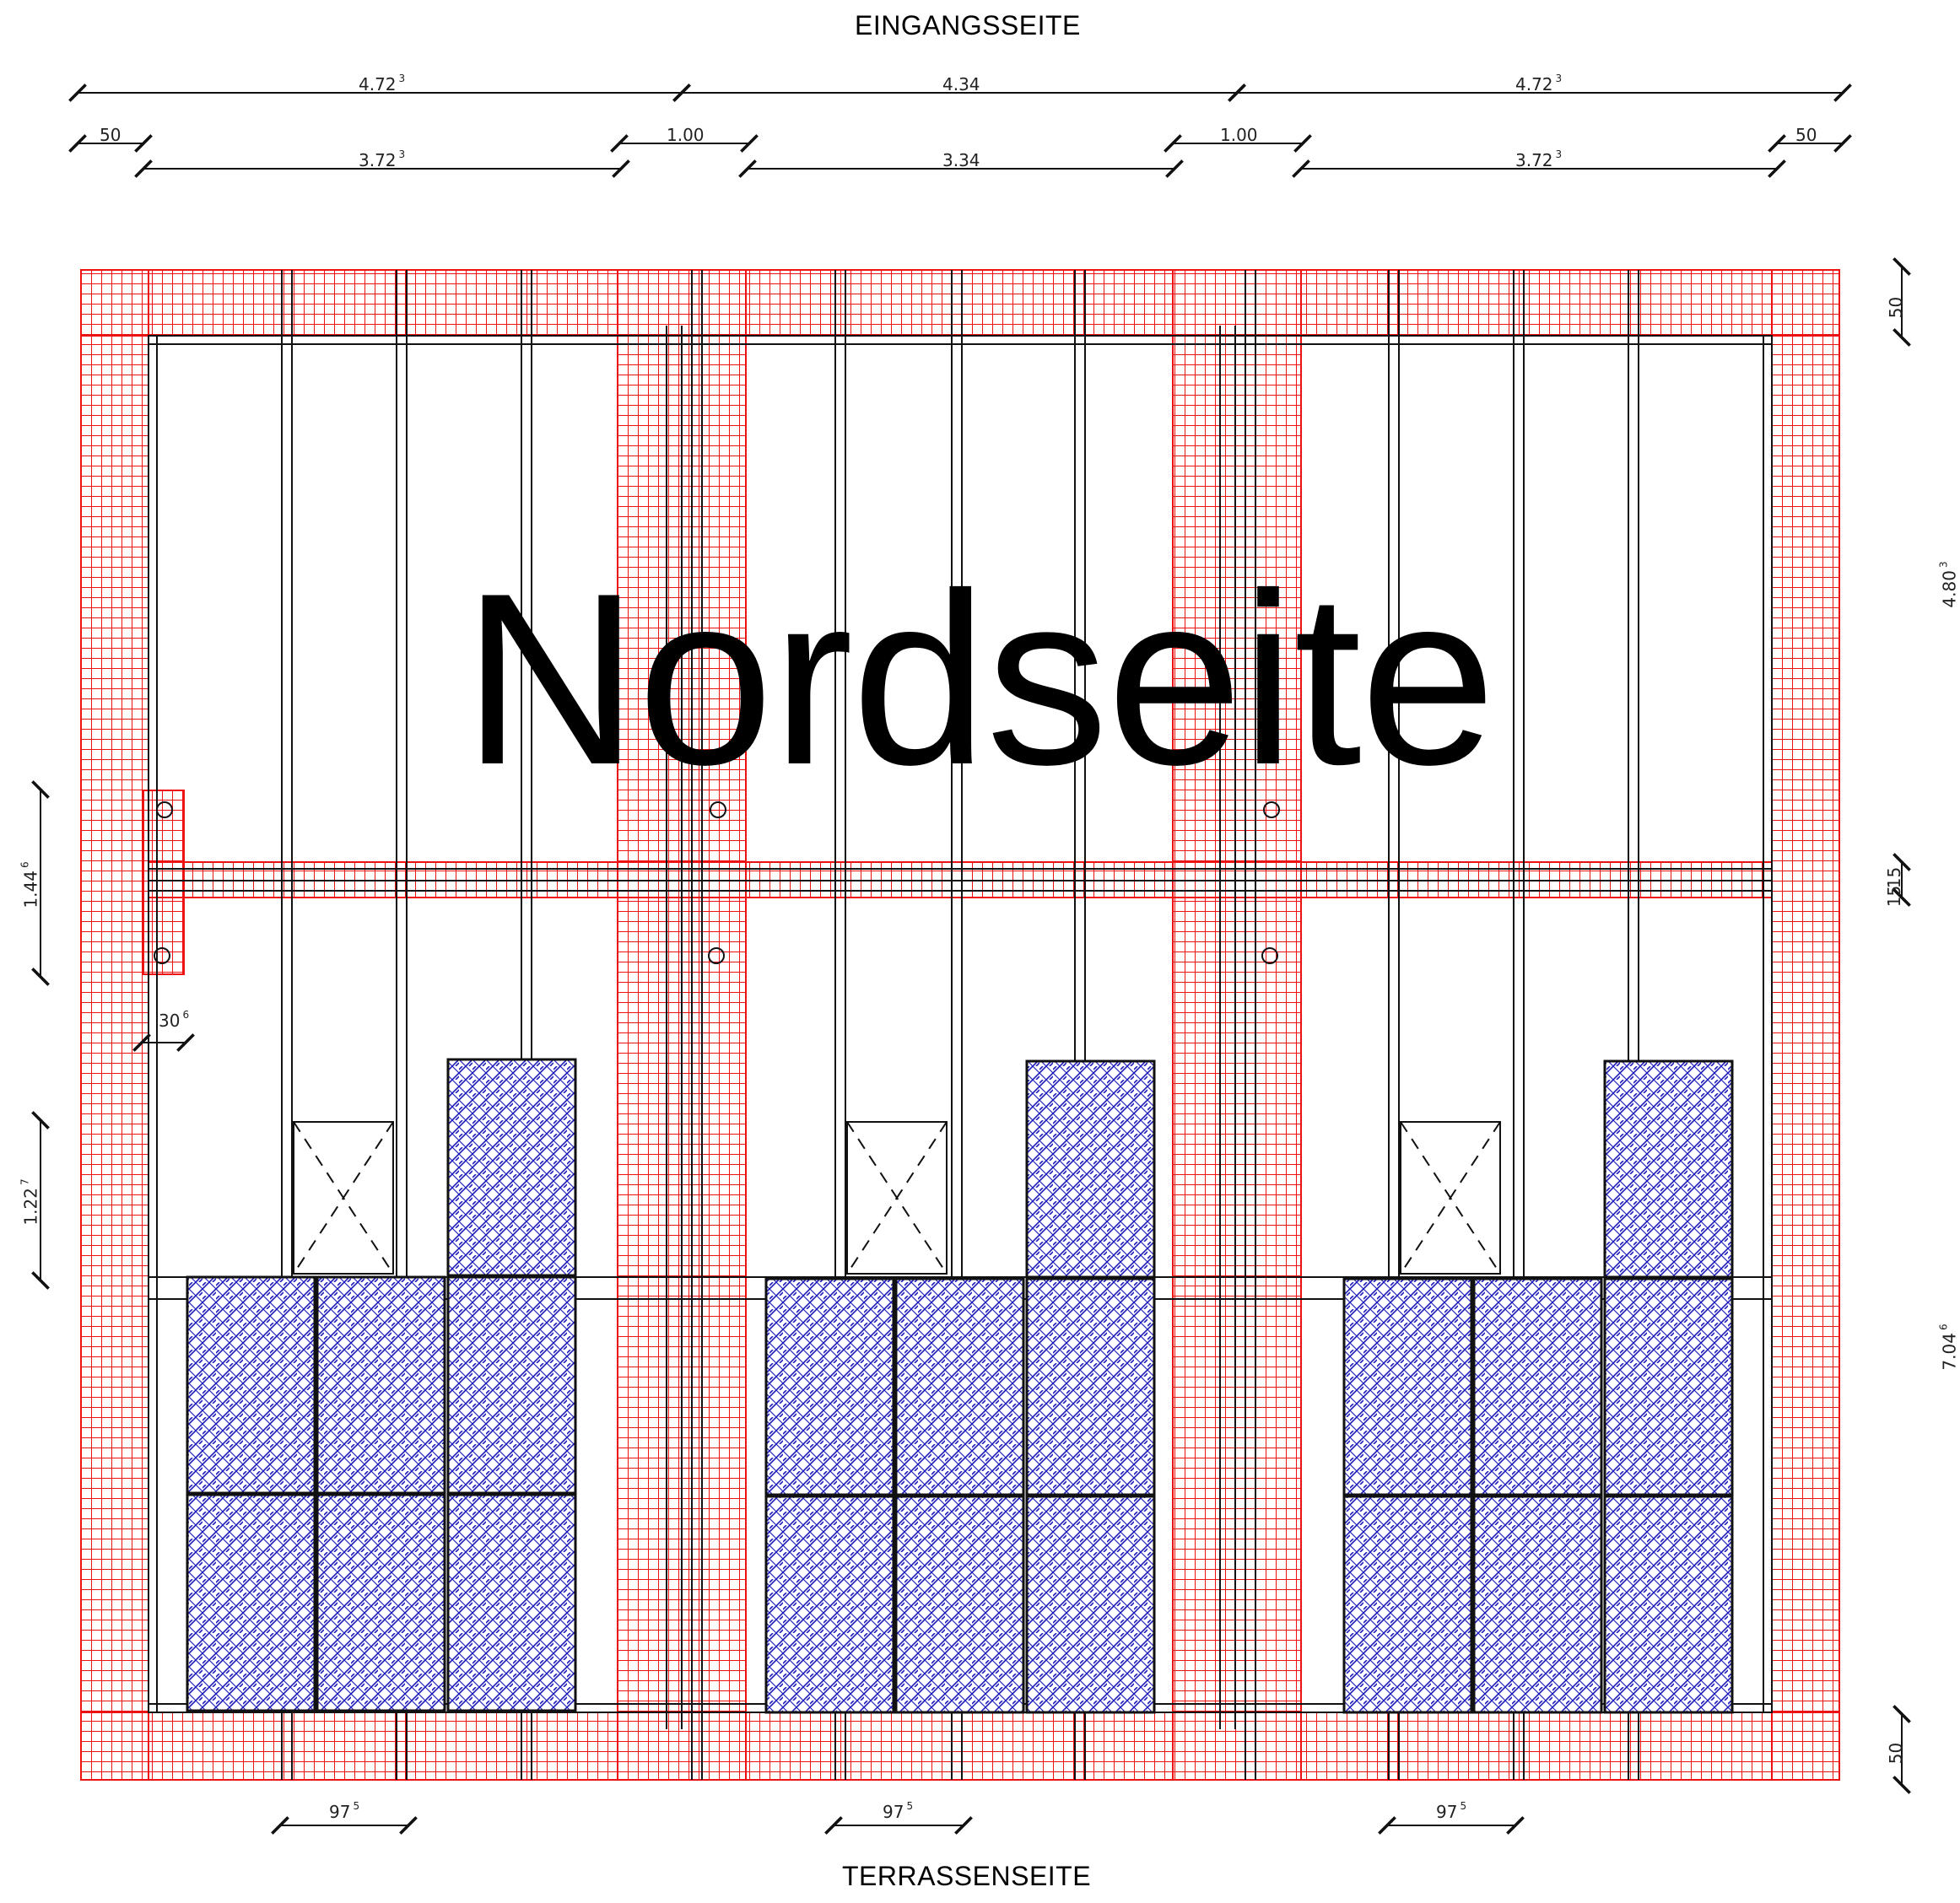 This screenshot has height=1903, width=1960. Describe the element at coordinates (1806, 135) in the screenshot. I see `dim-right-overhang: 50` at that location.